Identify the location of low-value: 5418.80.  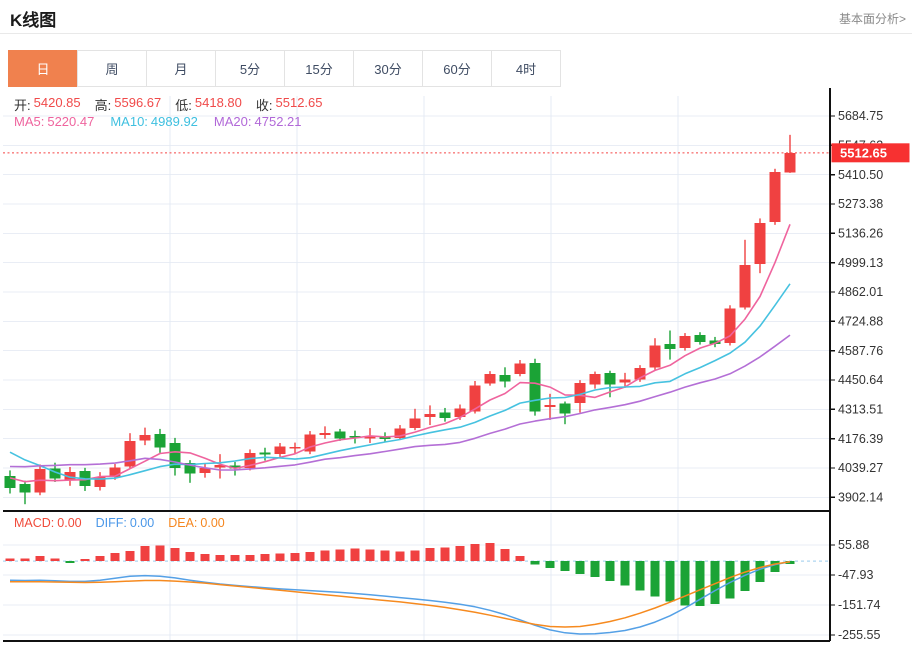
(218, 102).